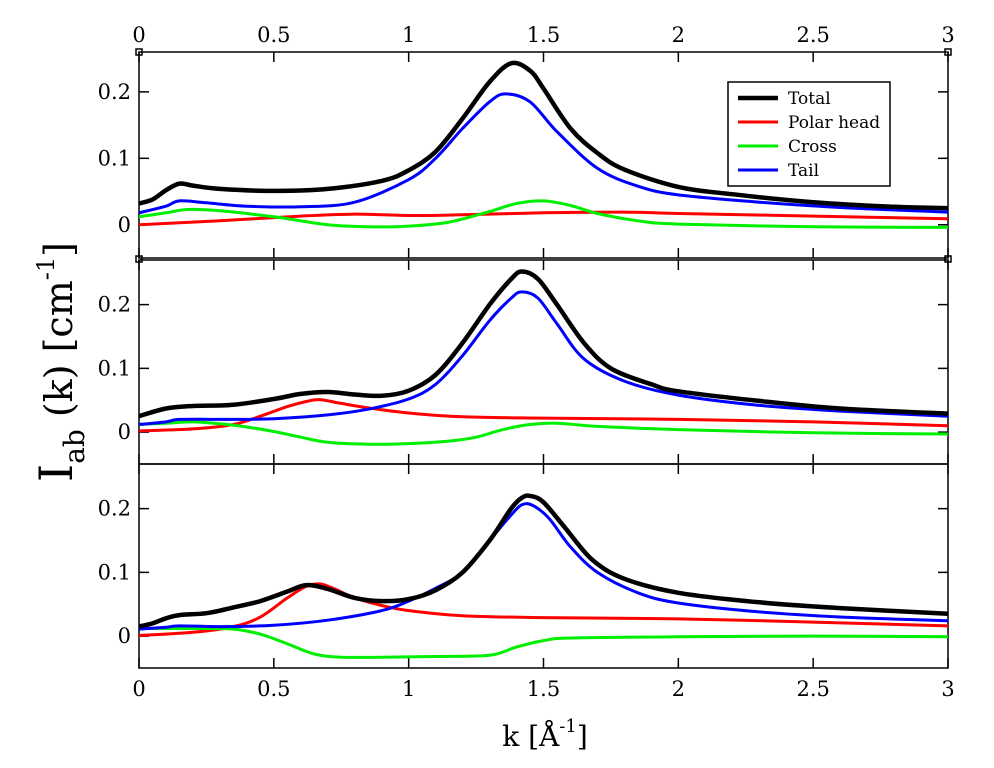 Image resolution: width=994 pixels, height=768 pixels. What do you see at coordinates (531, 736) in the screenshot?
I see `x-axis-title-main: k [Å` at bounding box center [531, 736].